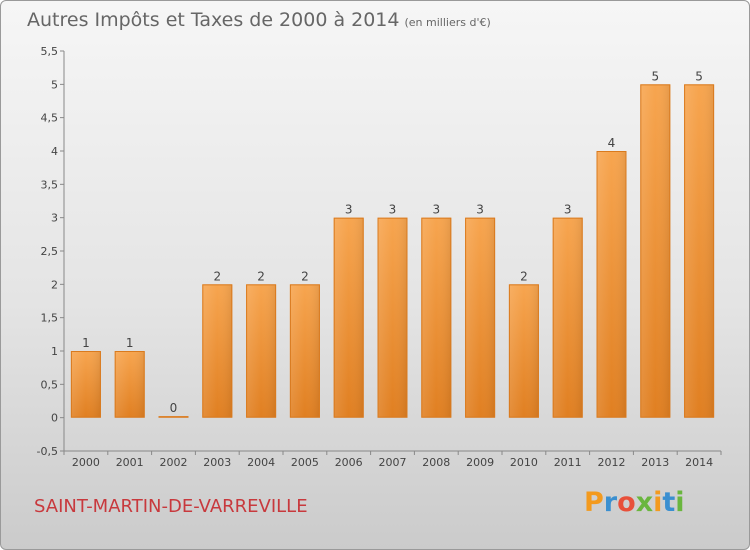  Describe the element at coordinates (171, 506) in the screenshot. I see `commune-name: SAINT-MARTIN-DE-VARREVILLE` at that location.